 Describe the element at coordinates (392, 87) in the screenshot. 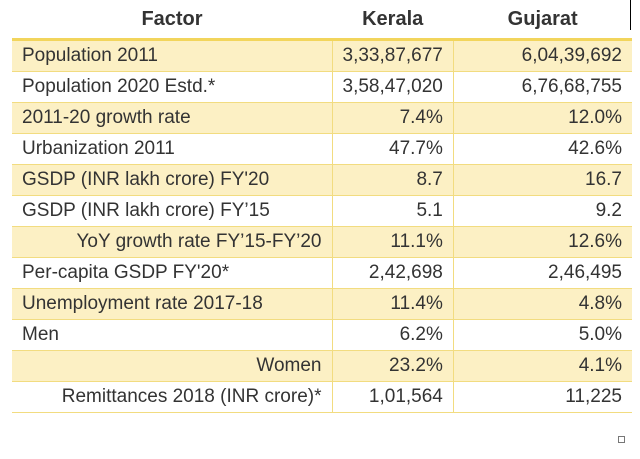

I see `kerala-cell: 3,58,47,020` at that location.